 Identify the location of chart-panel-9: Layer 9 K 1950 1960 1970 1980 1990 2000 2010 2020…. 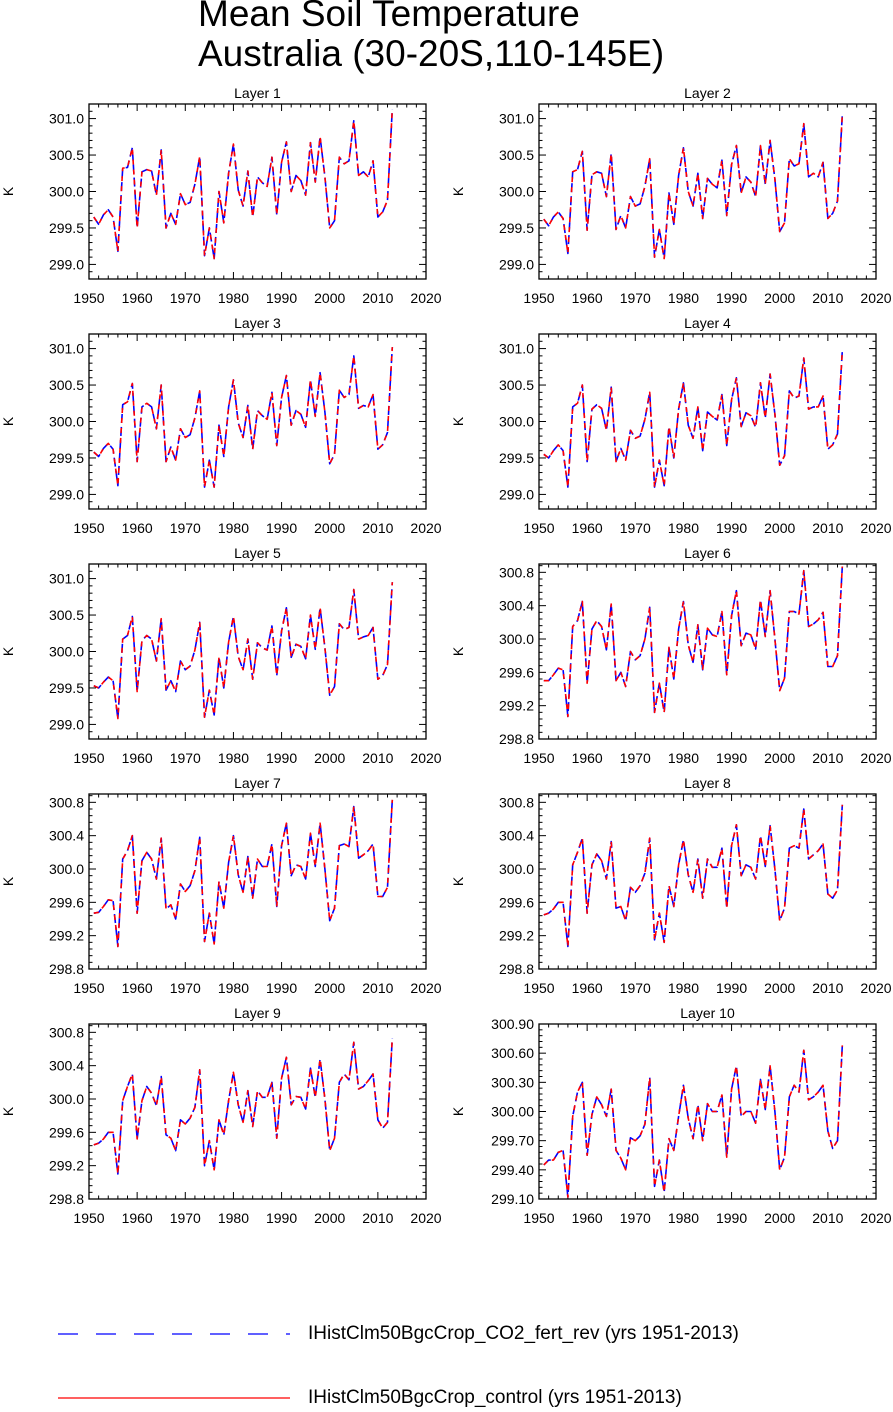
(221, 1115).